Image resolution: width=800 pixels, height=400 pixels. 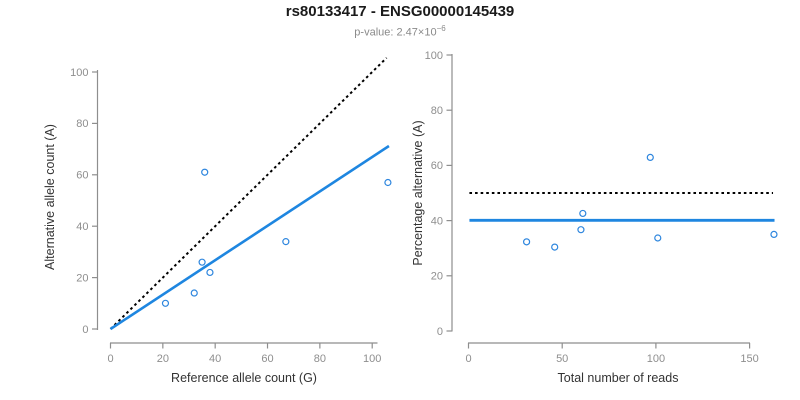 What do you see at coordinates (618, 378) in the screenshot?
I see `x-axis-title-right: Total number of reads` at bounding box center [618, 378].